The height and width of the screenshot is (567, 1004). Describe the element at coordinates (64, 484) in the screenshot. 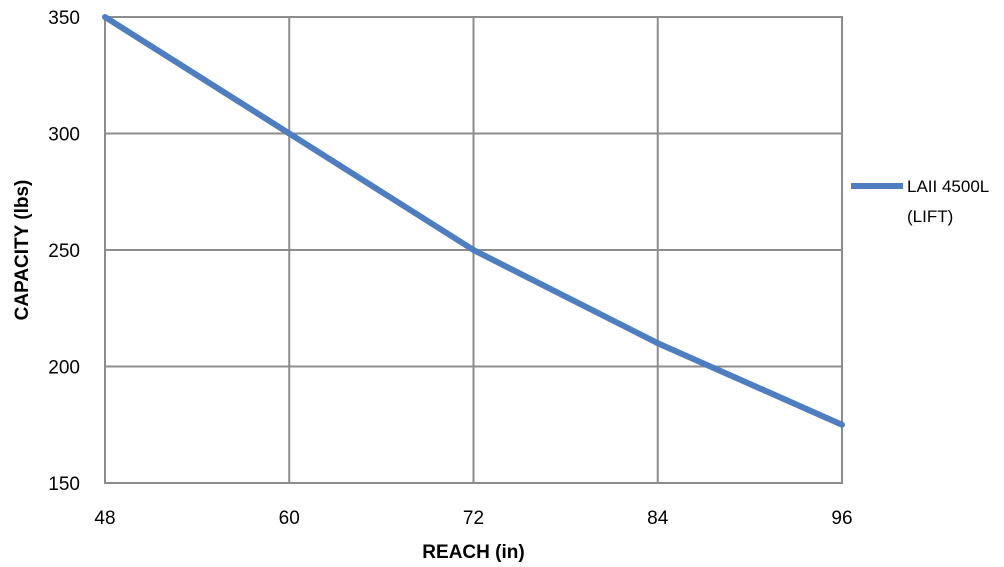

I see `y-tick-label: 150` at that location.